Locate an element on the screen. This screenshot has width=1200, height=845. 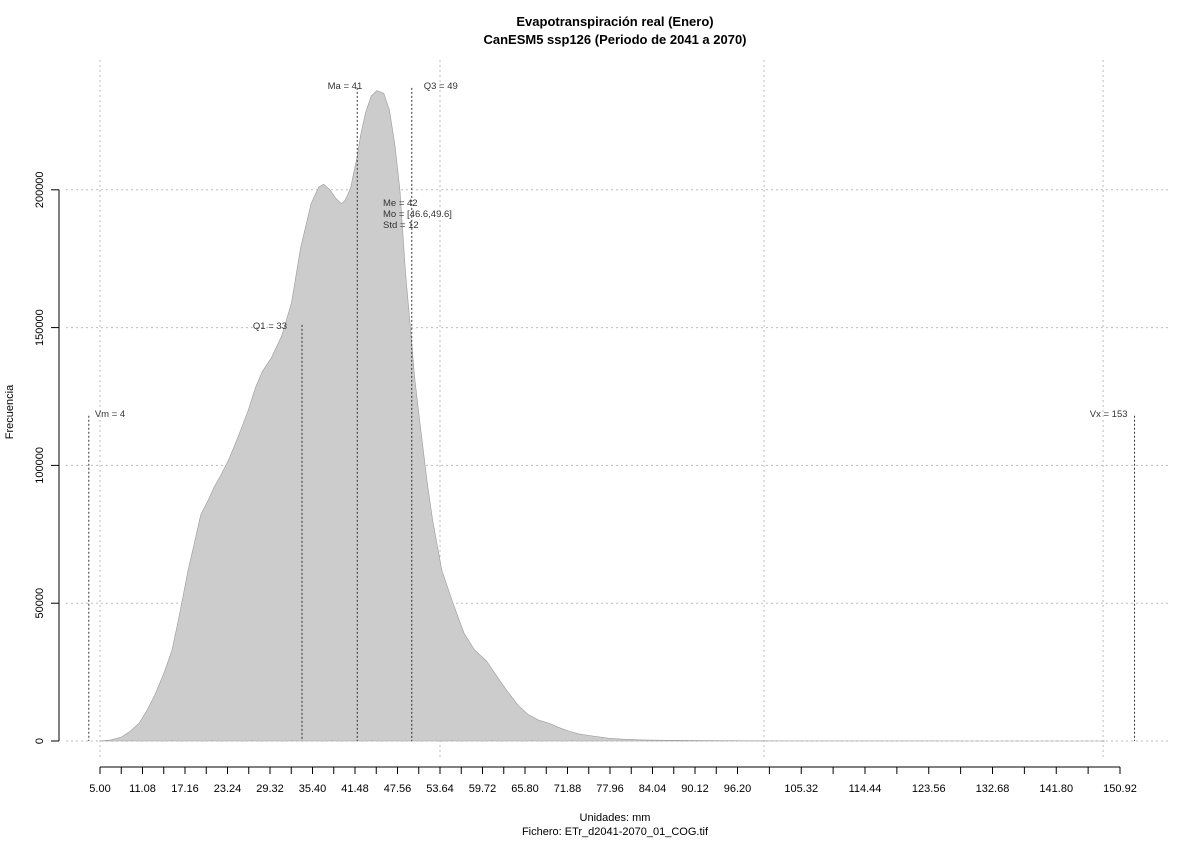
x-axis-label: Unidades: mm is located at coordinates (615, 818).